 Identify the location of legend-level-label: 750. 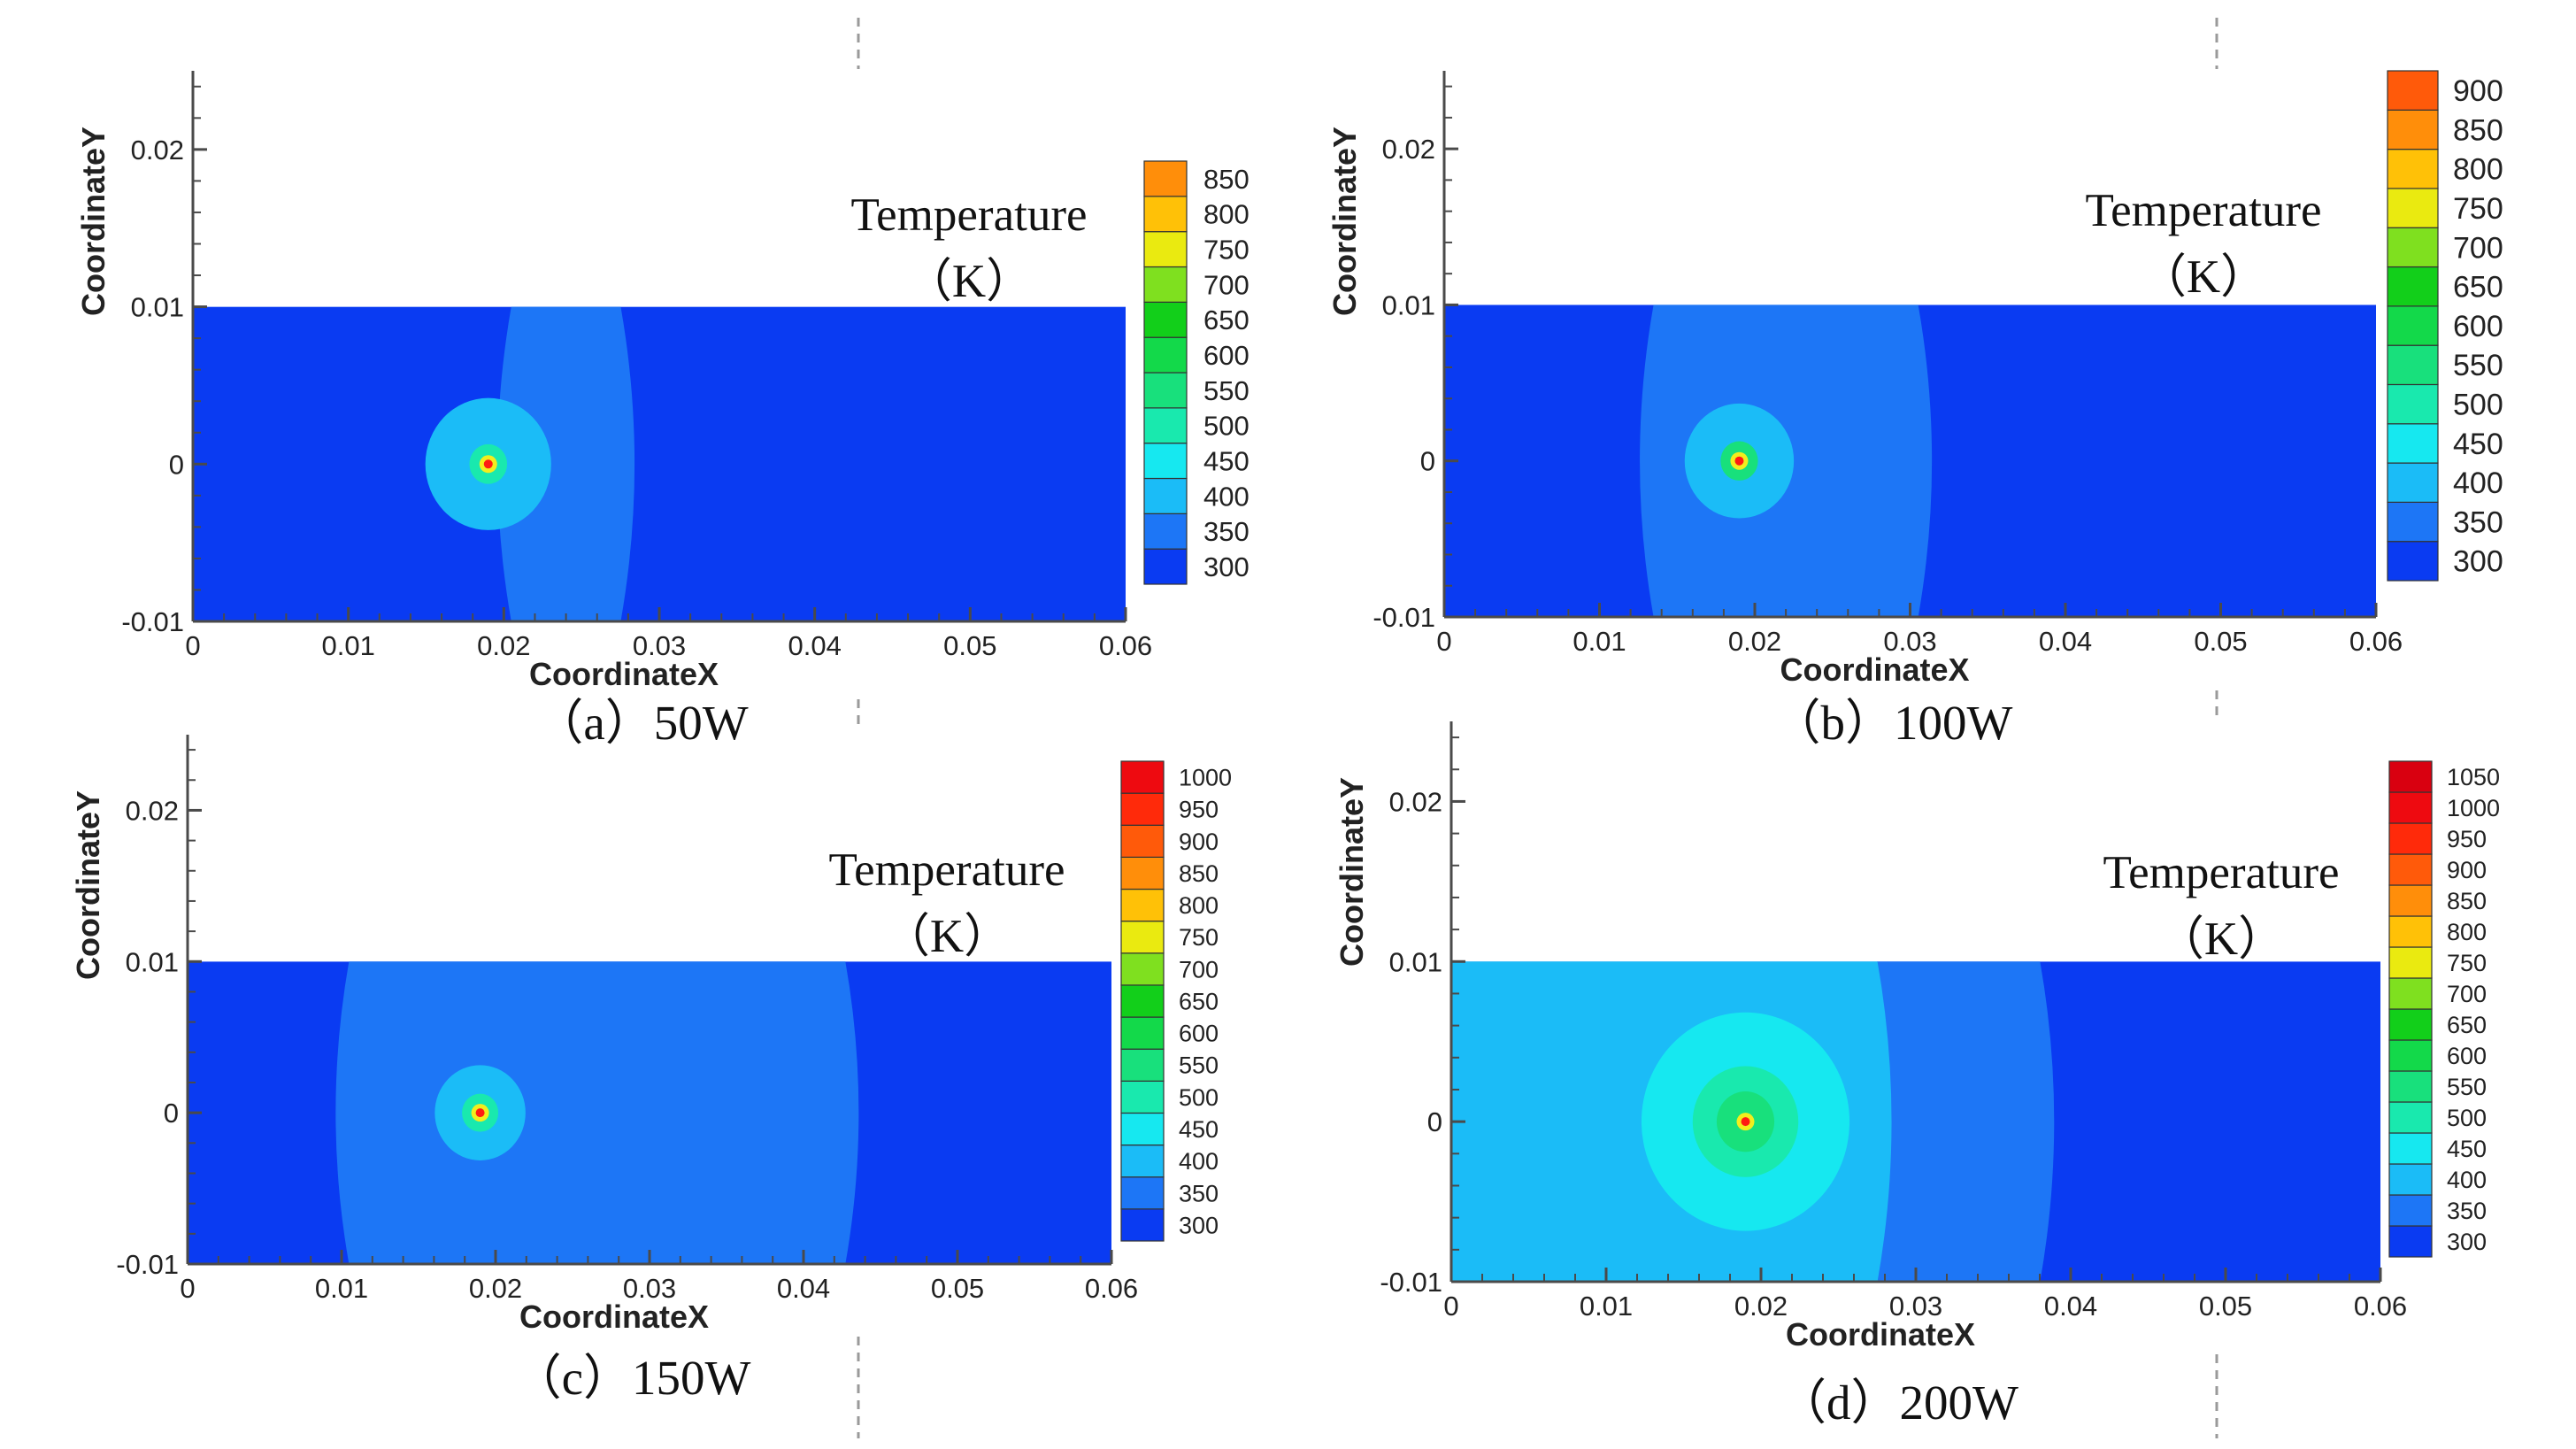
(1199, 938).